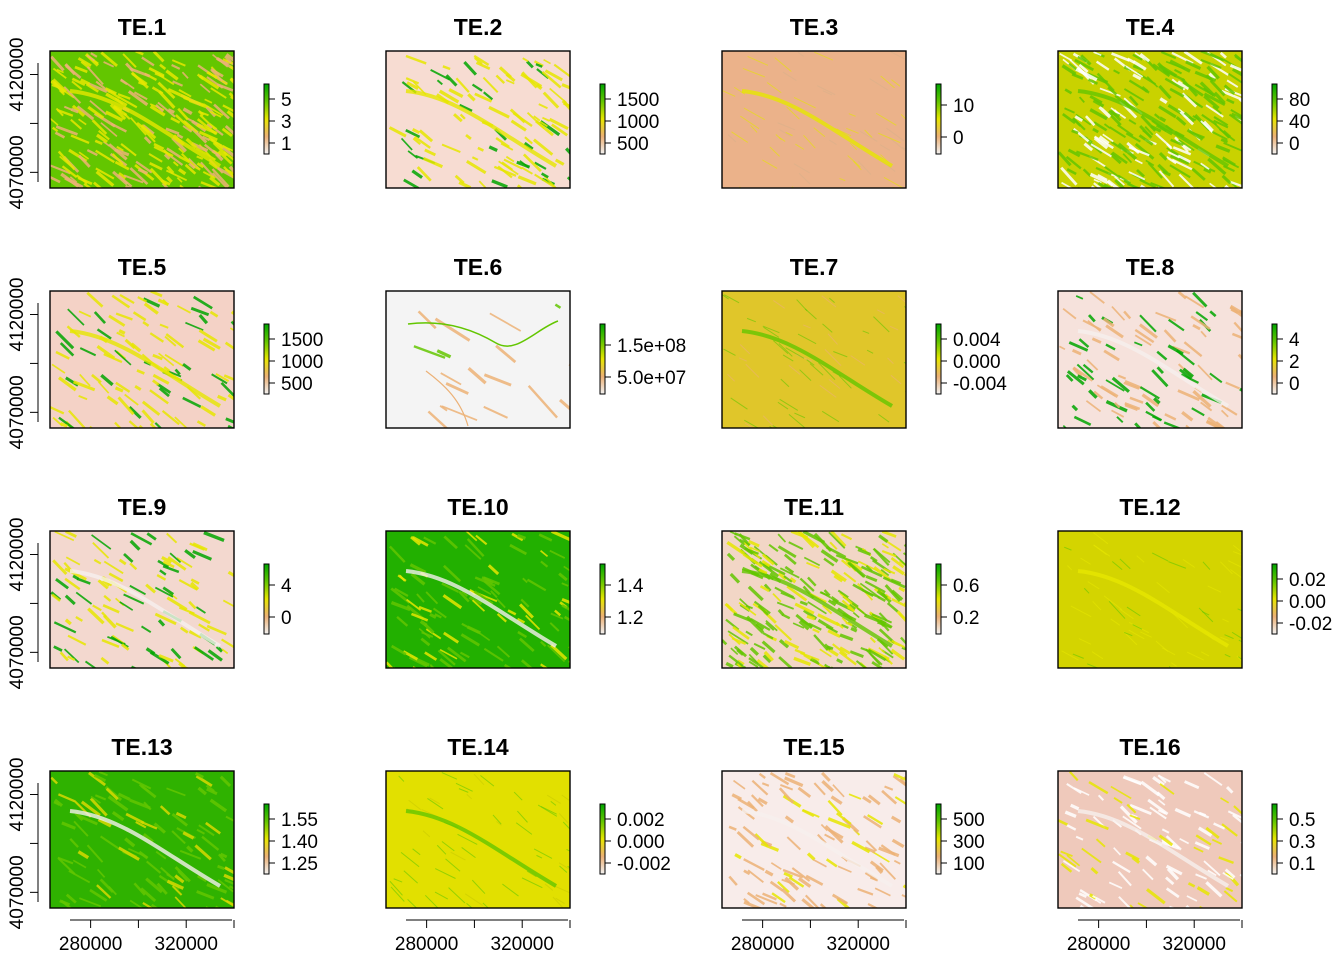 The height and width of the screenshot is (960, 1344). What do you see at coordinates (514, 581) in the screenshot?
I see `panel-10: TE.101.41.2` at bounding box center [514, 581].